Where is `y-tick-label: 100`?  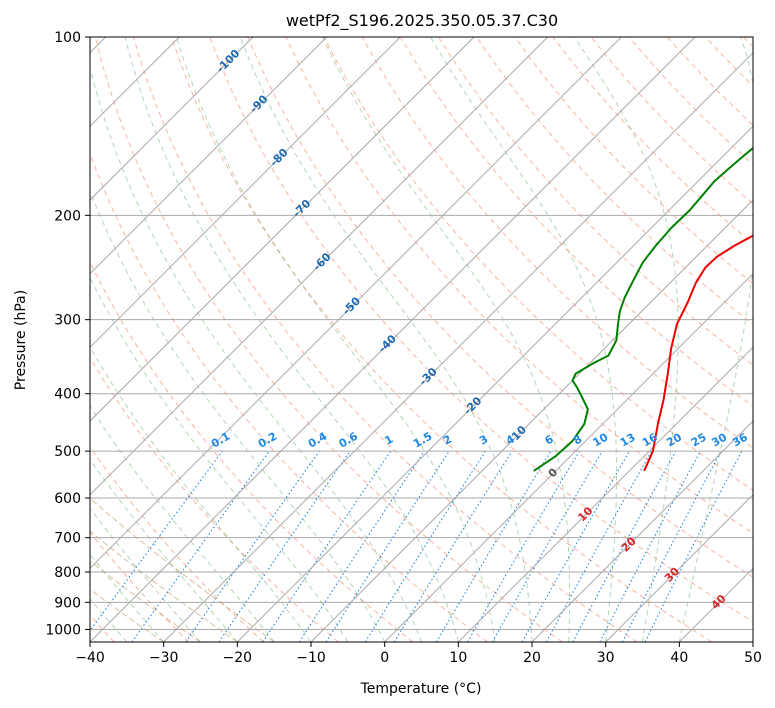 y-tick-label: 100 is located at coordinates (67, 38).